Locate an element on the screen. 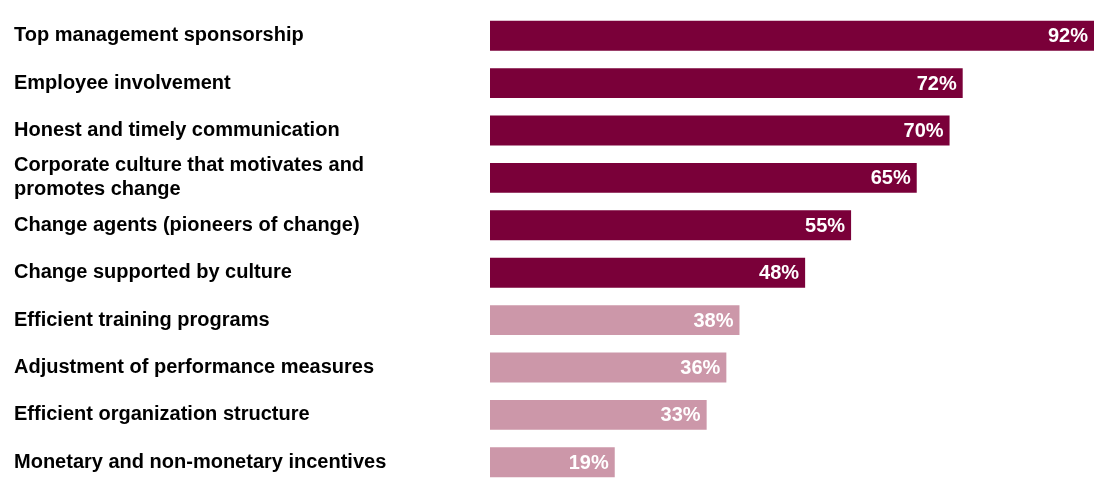 The height and width of the screenshot is (498, 1096). y-tick-label: Change agents (pioneers of change) is located at coordinates (187, 223).